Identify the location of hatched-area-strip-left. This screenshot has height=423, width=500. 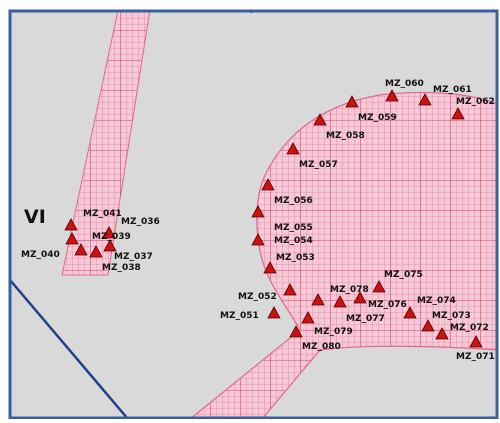
(106, 143).